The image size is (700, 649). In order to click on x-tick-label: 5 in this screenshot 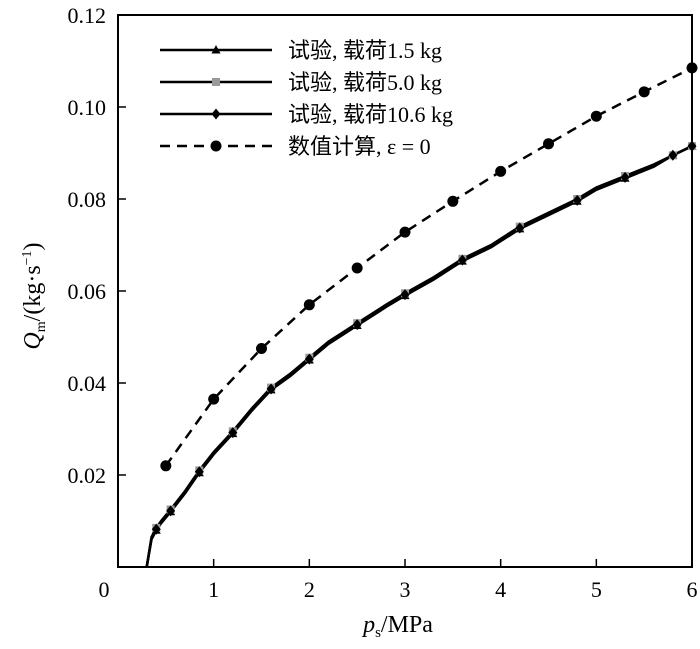, I will do `click(596, 589)`.